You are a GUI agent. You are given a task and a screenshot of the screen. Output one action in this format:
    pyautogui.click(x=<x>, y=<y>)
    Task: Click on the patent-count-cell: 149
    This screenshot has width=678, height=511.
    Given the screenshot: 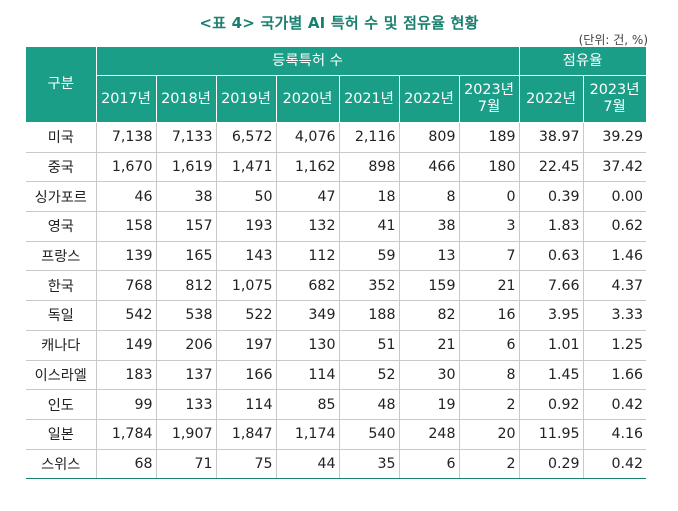 What is the action you would take?
    pyautogui.click(x=125, y=345)
    